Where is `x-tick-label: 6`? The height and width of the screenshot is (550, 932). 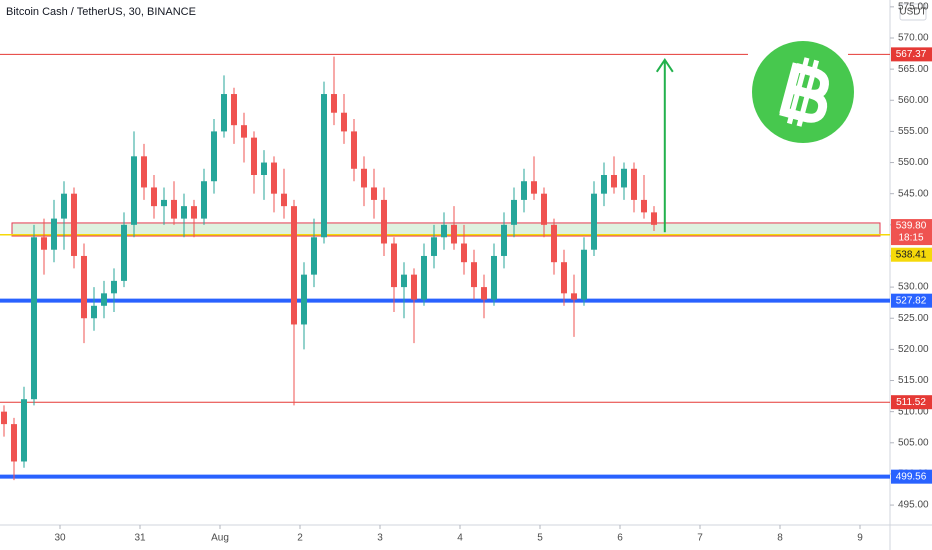 x-tick-label: 6 is located at coordinates (620, 538).